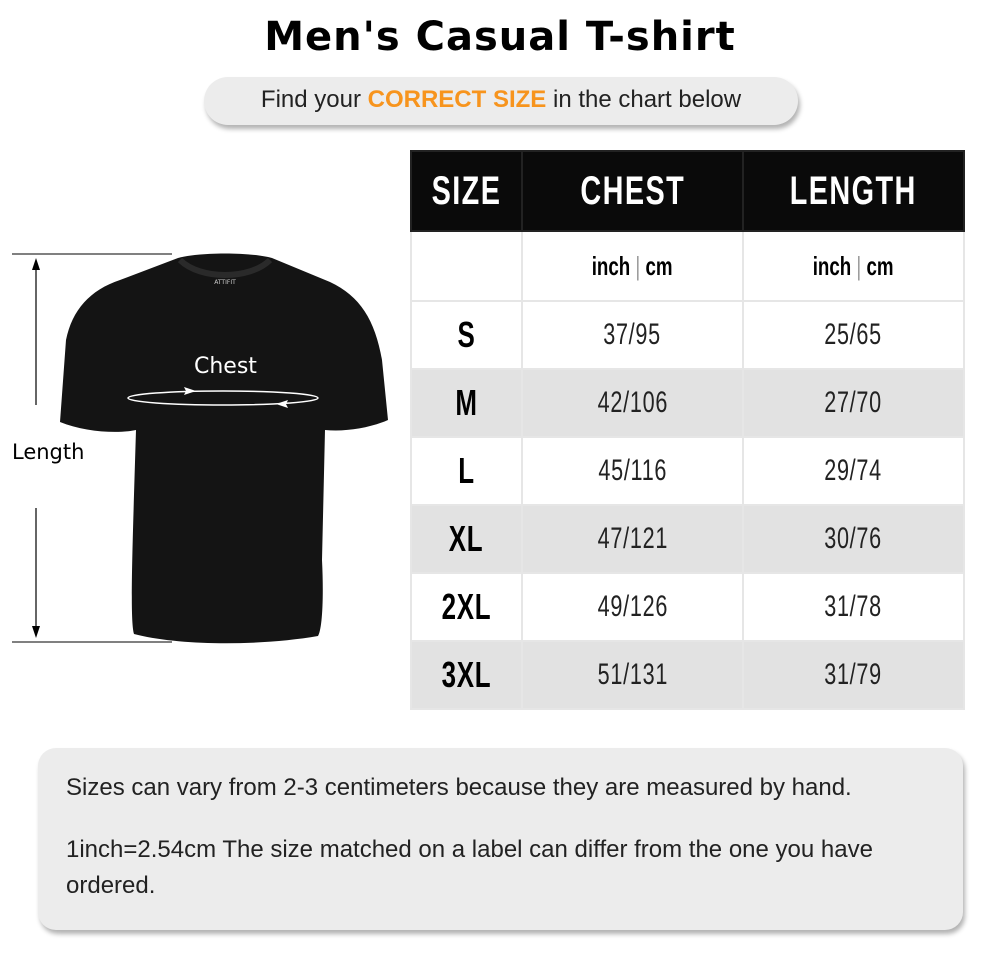  Describe the element at coordinates (632, 607) in the screenshot. I see `cell-chest: 49/126` at that location.